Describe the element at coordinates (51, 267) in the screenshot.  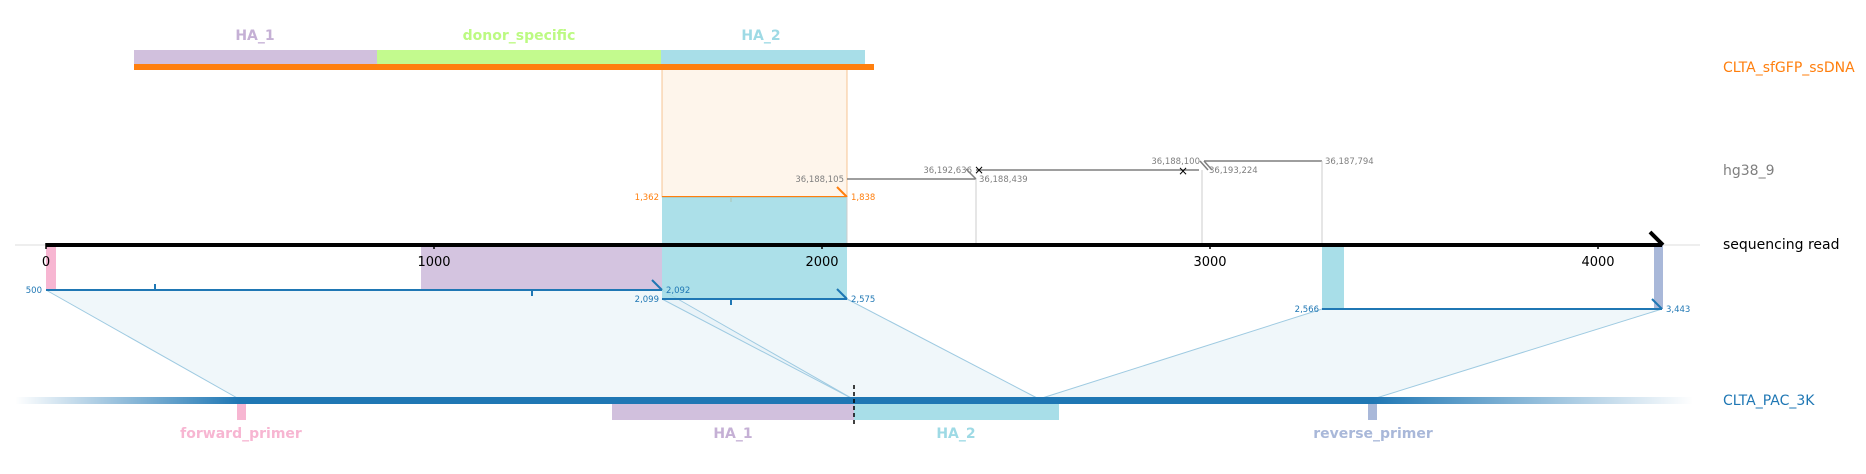
I see `read-region-forward-primer` at that location.